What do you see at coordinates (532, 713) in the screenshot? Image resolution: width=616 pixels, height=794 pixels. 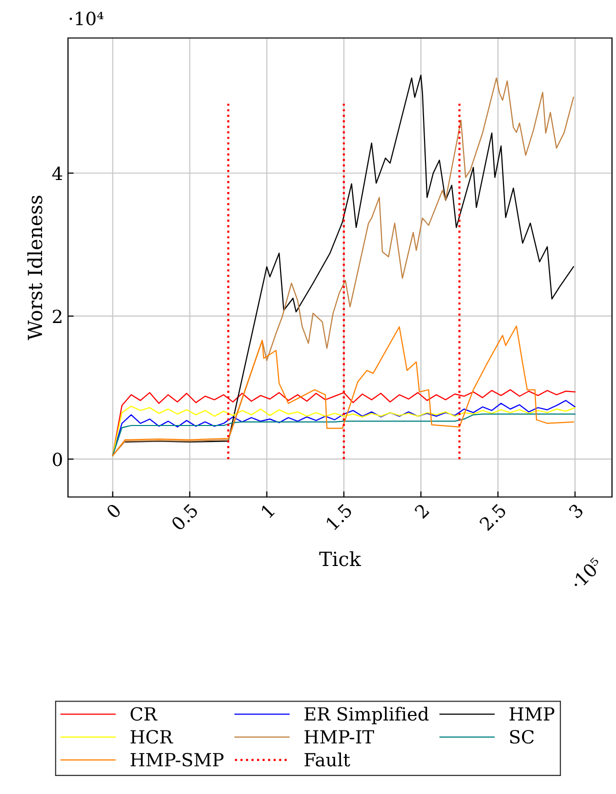 I see `legend-label: HMP` at bounding box center [532, 713].